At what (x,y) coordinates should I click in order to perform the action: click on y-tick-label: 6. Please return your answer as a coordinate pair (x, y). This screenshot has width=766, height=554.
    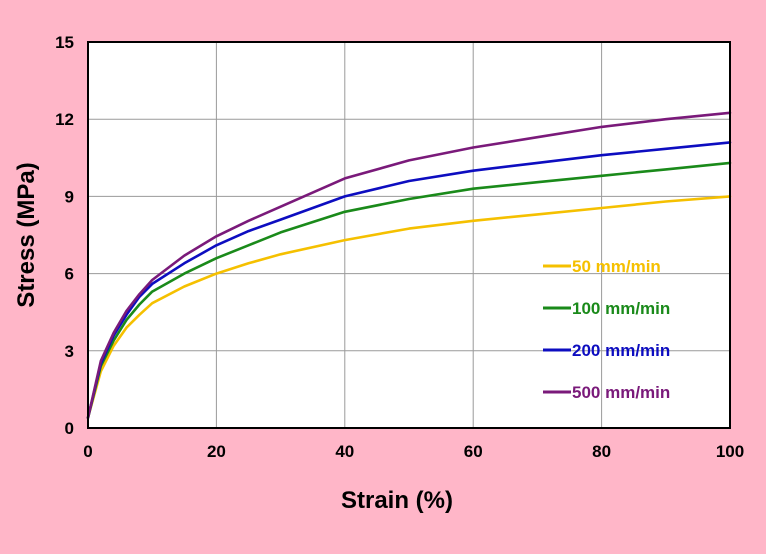
    Looking at the image, I should click on (69, 274).